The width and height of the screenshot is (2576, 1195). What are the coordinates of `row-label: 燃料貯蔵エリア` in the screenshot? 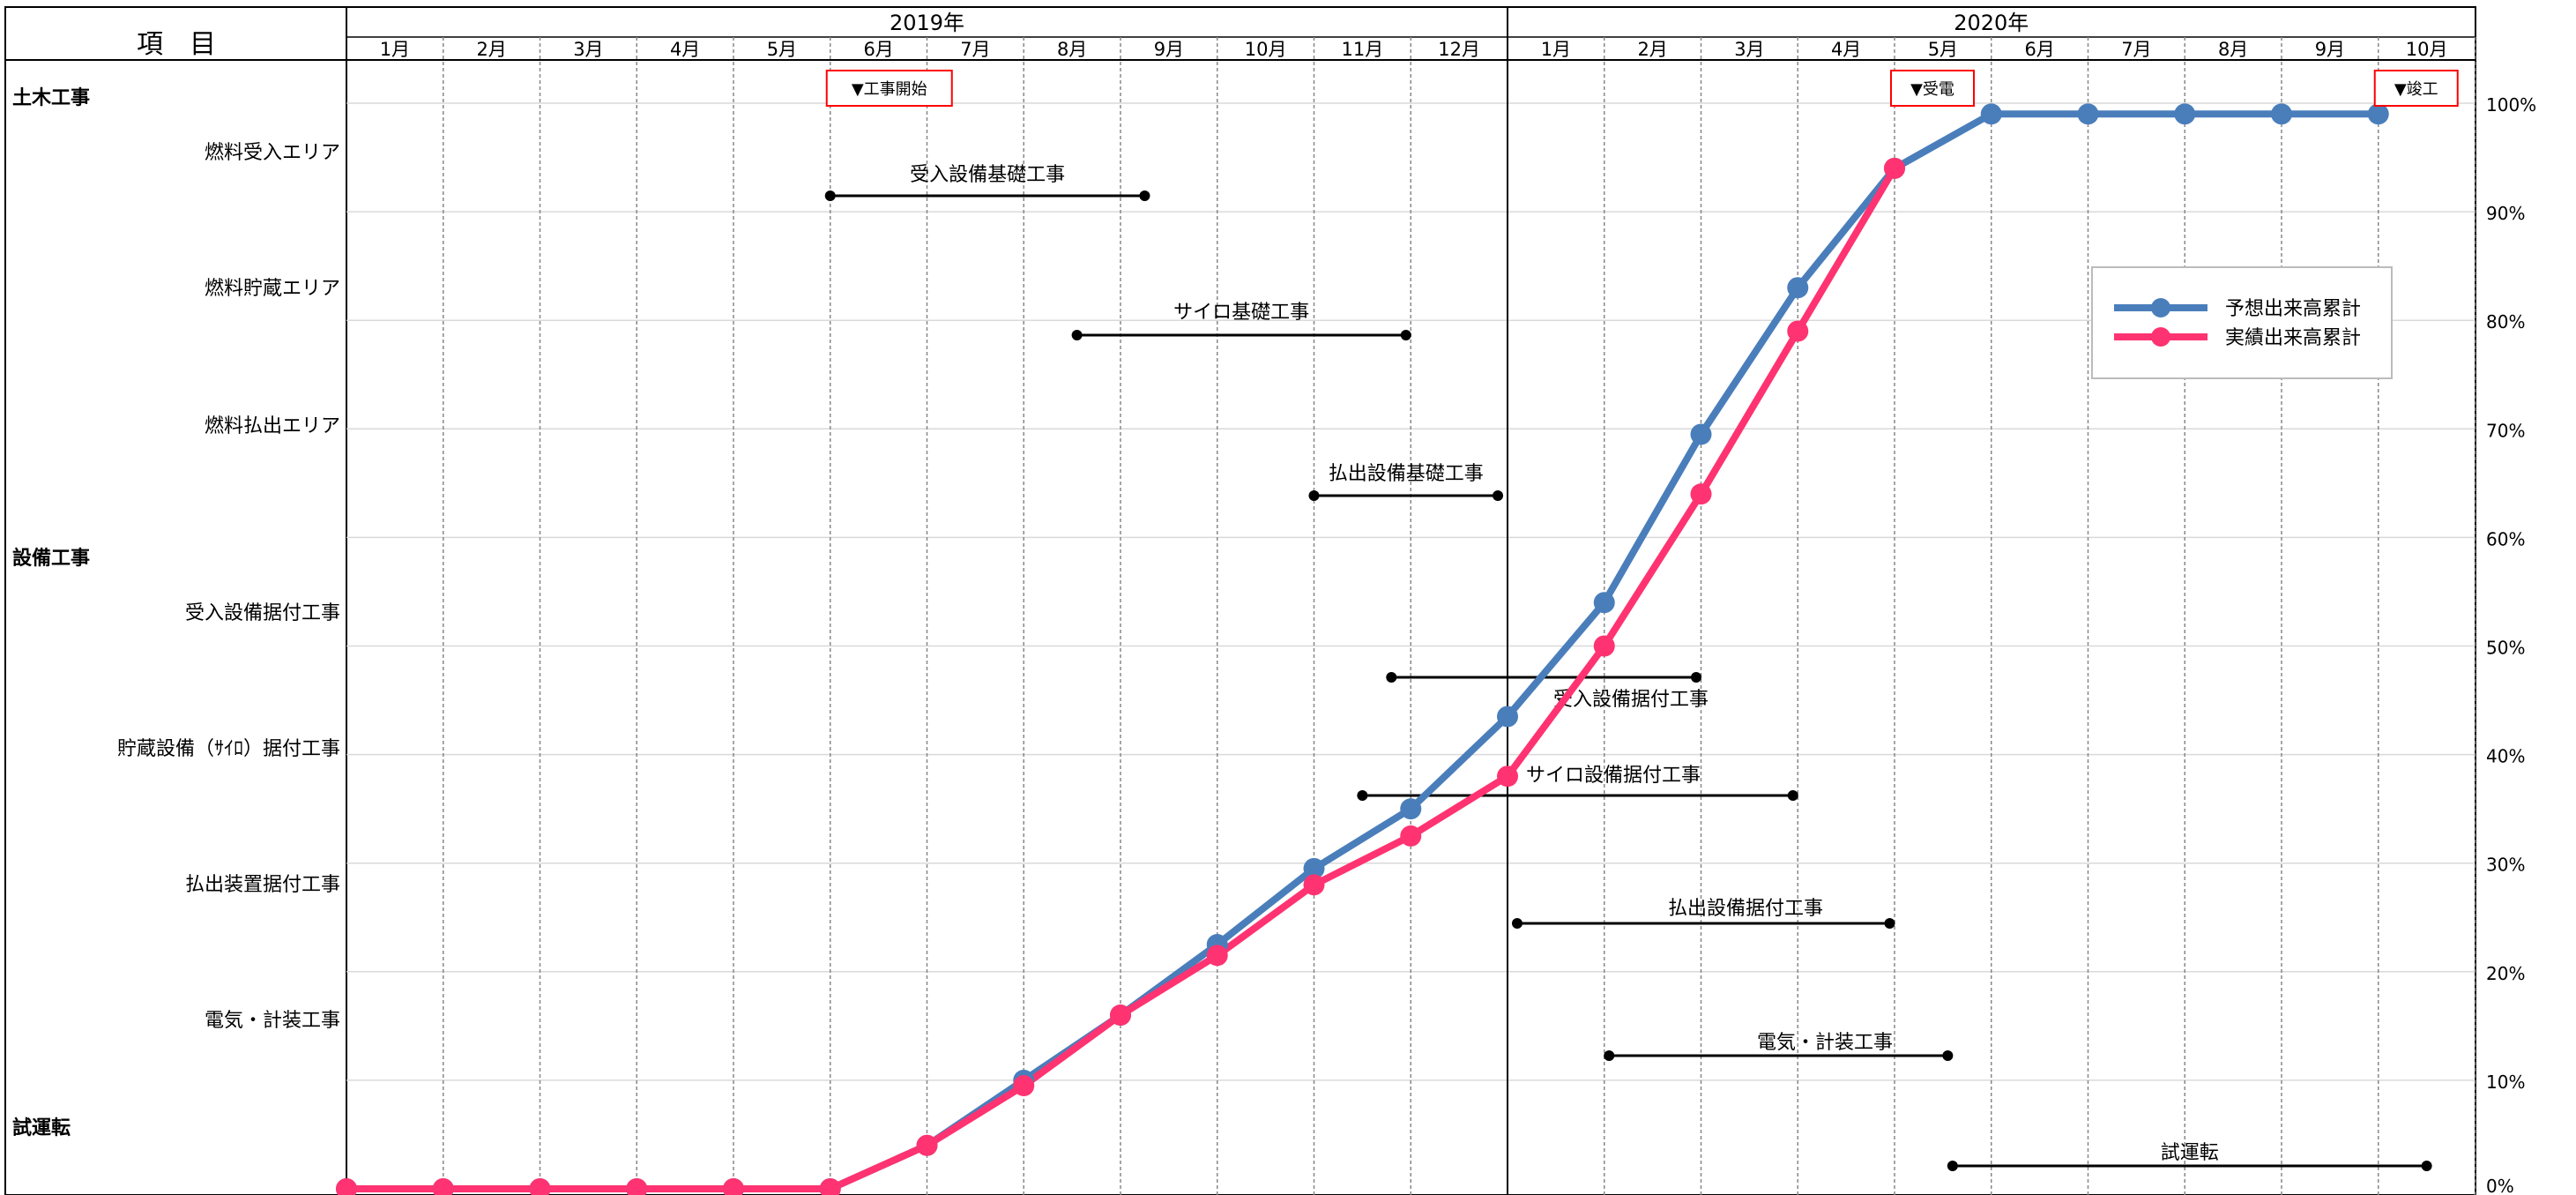 It's located at (272, 289).